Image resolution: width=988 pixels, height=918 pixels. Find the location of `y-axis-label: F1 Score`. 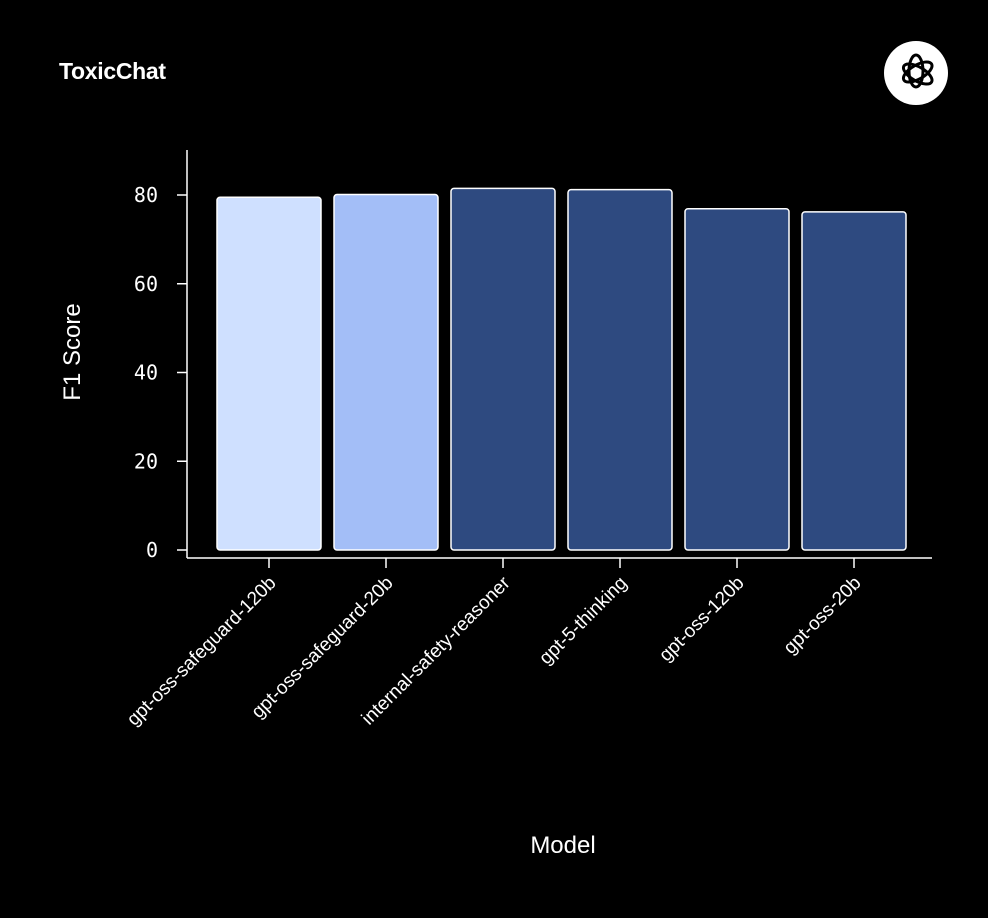

y-axis-label: F1 Score is located at coordinates (72, 351).